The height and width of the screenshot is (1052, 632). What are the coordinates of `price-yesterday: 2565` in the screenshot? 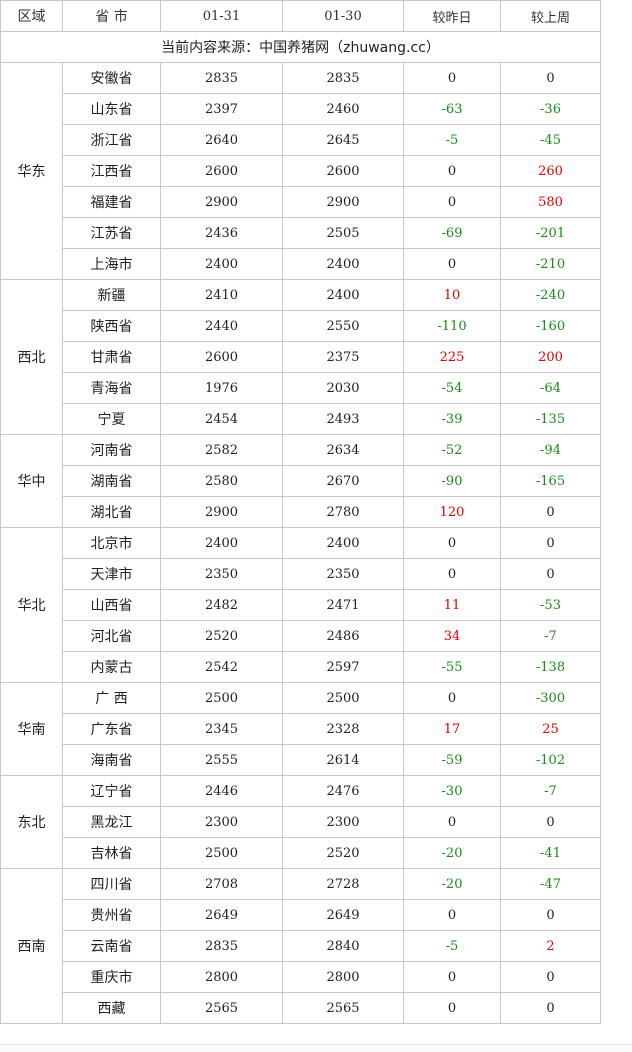 It's located at (343, 1008).